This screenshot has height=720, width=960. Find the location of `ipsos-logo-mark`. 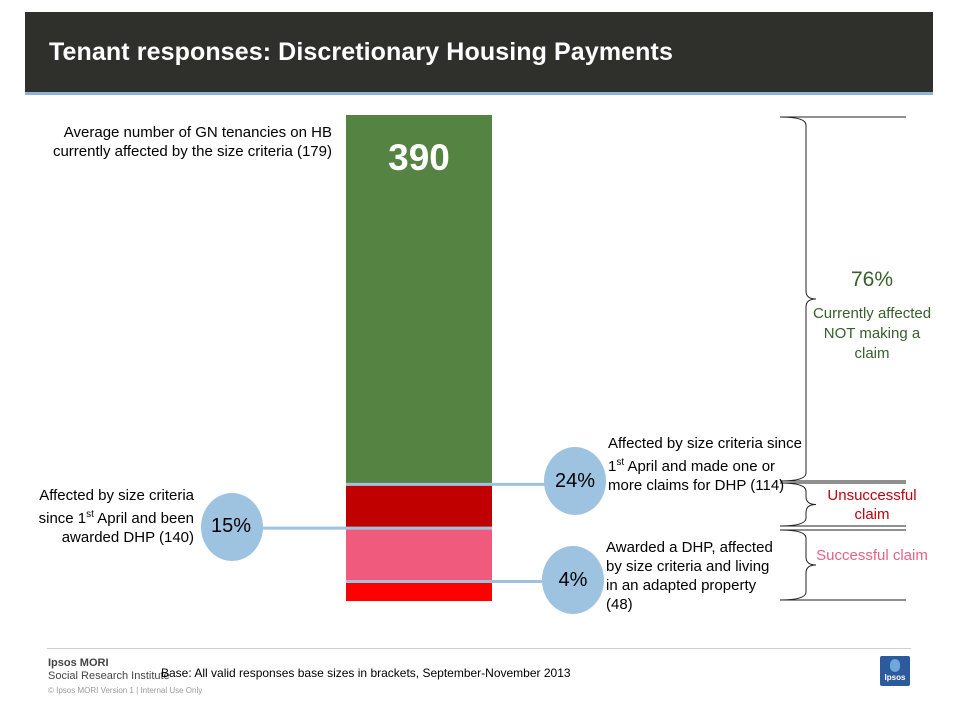

ipsos-logo-mark is located at coordinates (895, 665).